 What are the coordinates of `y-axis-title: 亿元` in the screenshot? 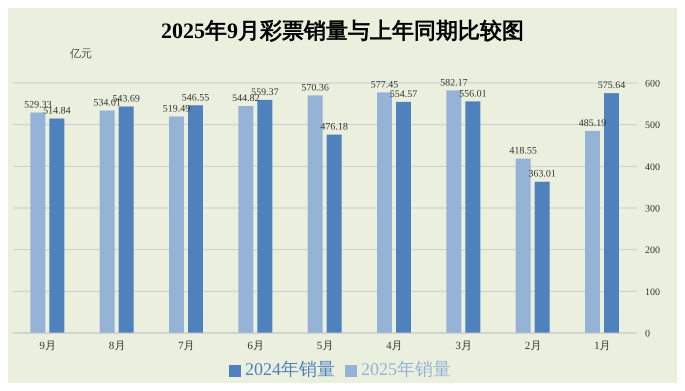 It's located at (81, 54).